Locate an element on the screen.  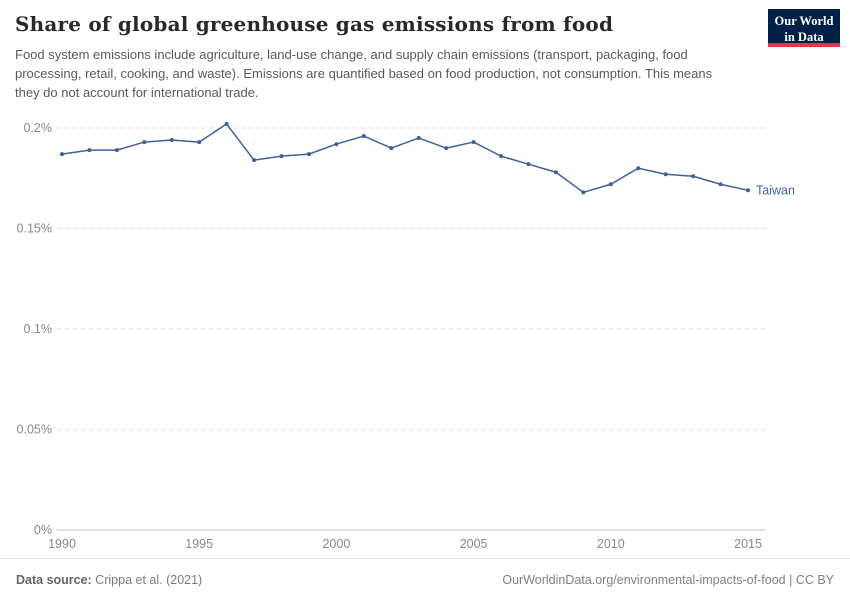
x-tick-label: 2015 is located at coordinates (748, 544).